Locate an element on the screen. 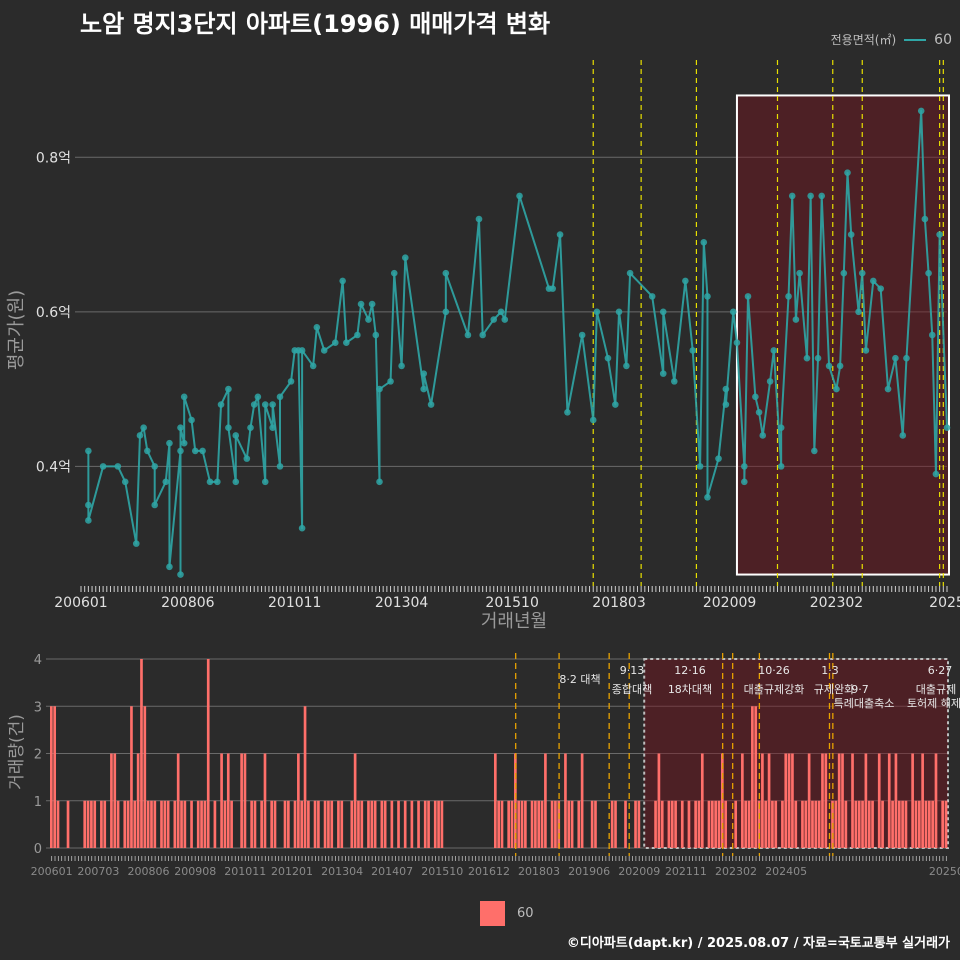 This screenshot has height=960, width=960. bar-x-tick-label: 20250 is located at coordinates (944, 871).